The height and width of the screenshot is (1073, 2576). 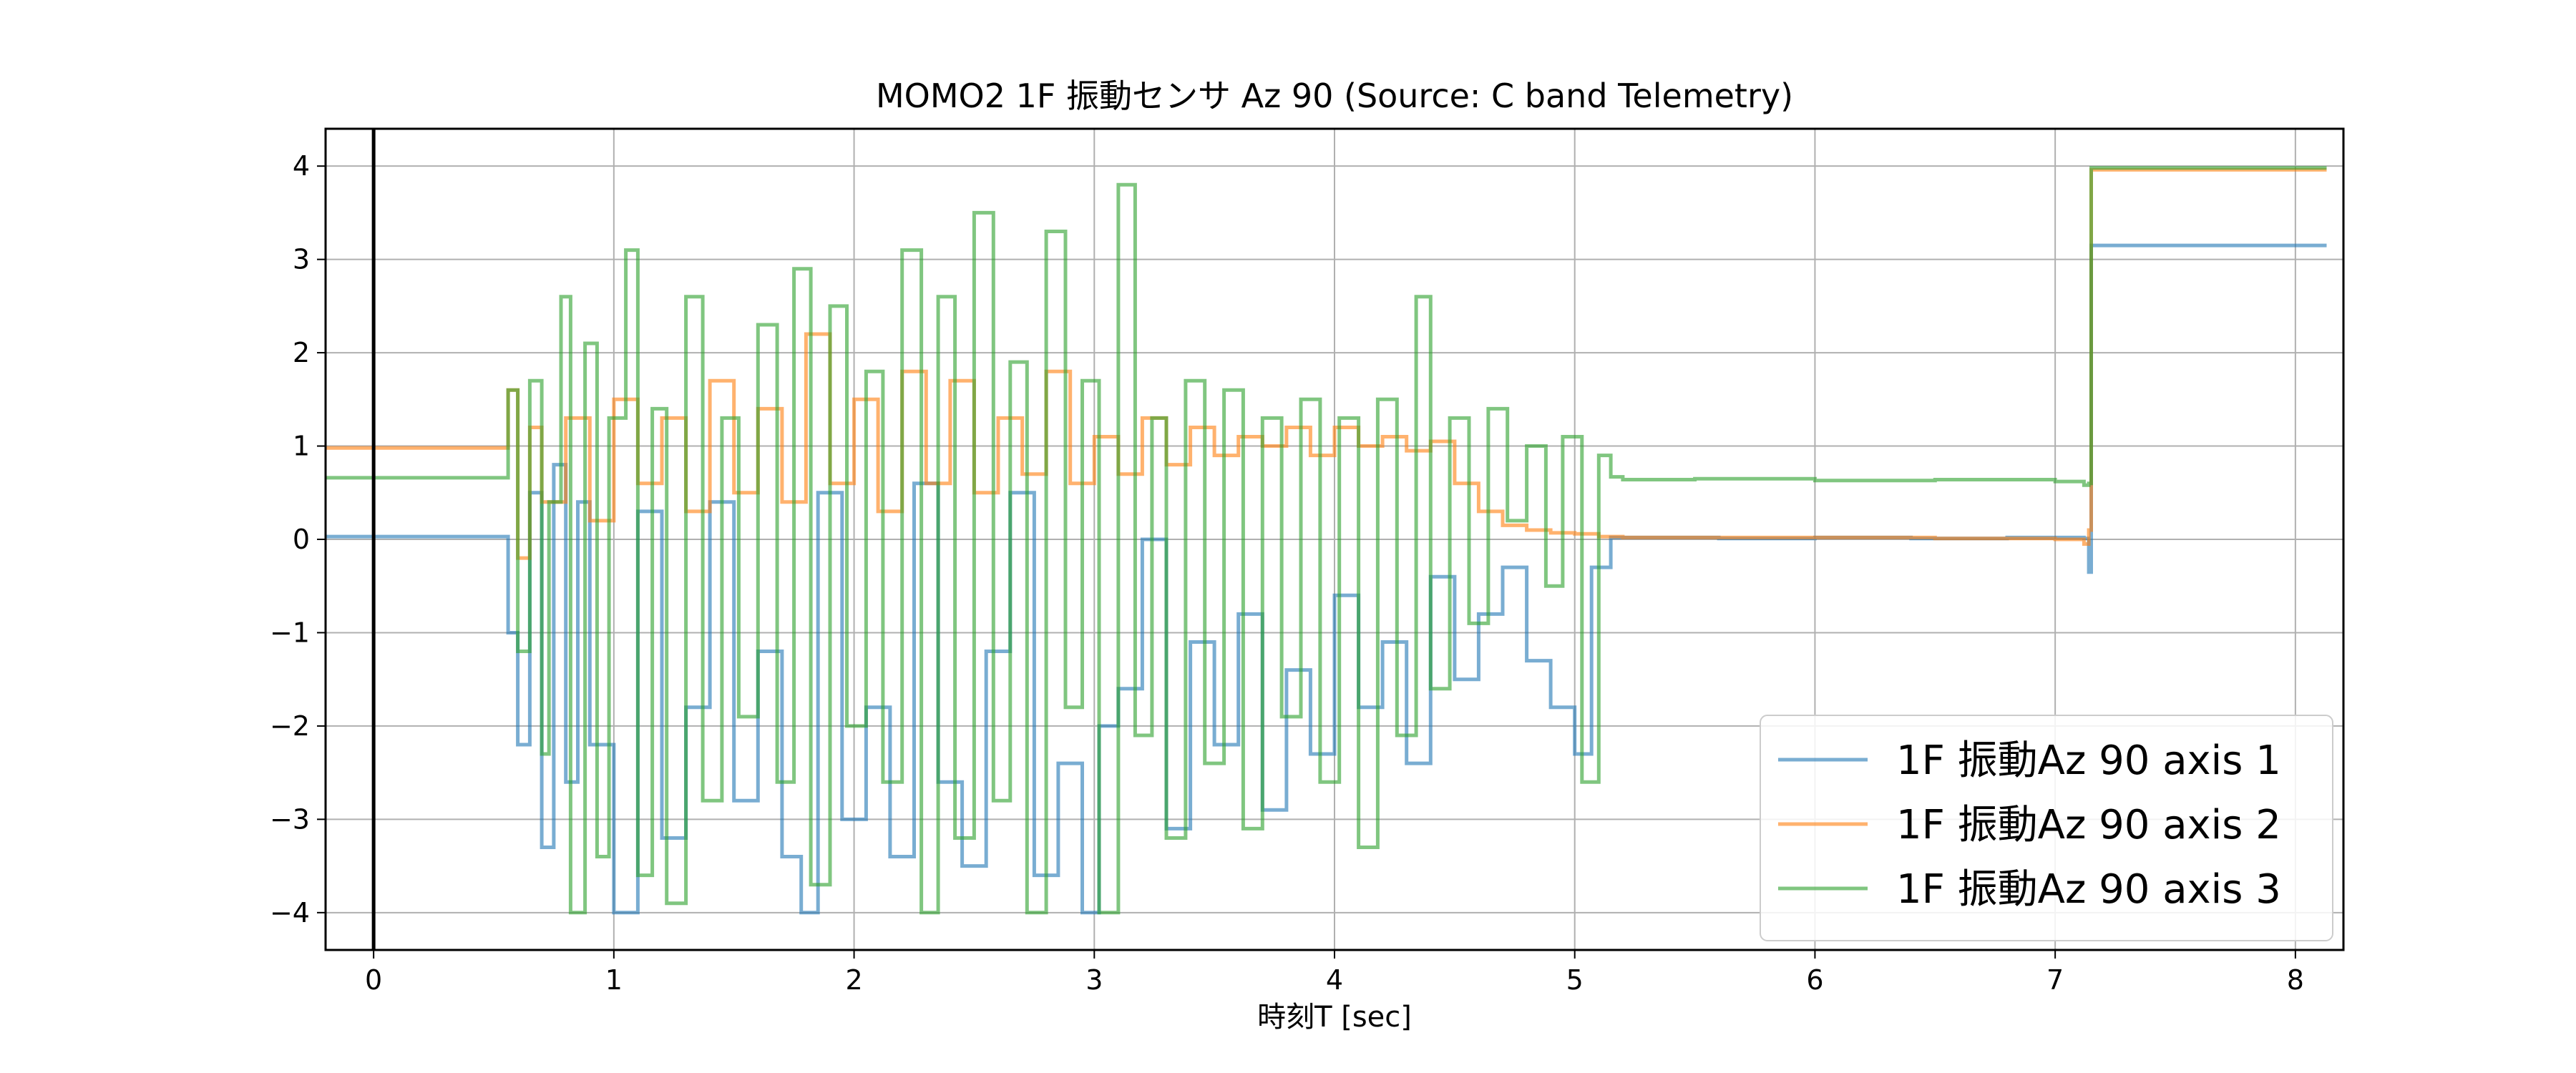 What do you see at coordinates (301, 259) in the screenshot?
I see `y-tick-label: 3` at bounding box center [301, 259].